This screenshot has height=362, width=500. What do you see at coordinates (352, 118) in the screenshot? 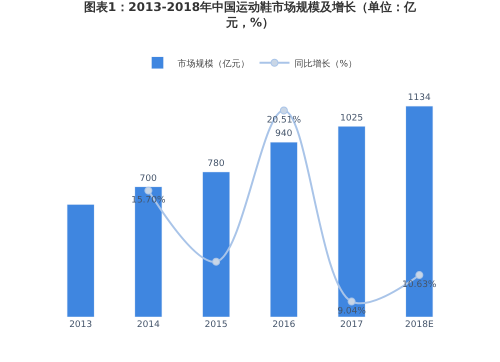
I see `data-label: 1025` at bounding box center [352, 118].